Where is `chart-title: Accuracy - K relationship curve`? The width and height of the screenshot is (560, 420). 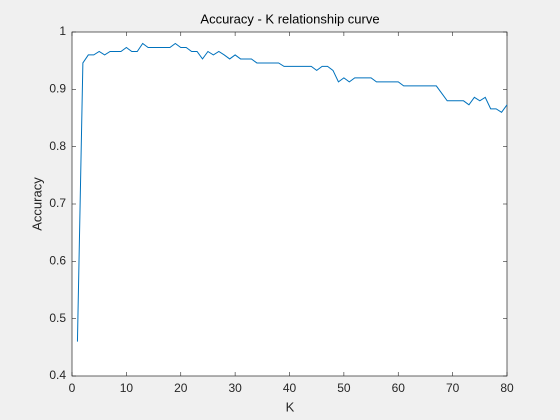
chart-title: Accuracy - K relationship curve is located at coordinates (289, 18).